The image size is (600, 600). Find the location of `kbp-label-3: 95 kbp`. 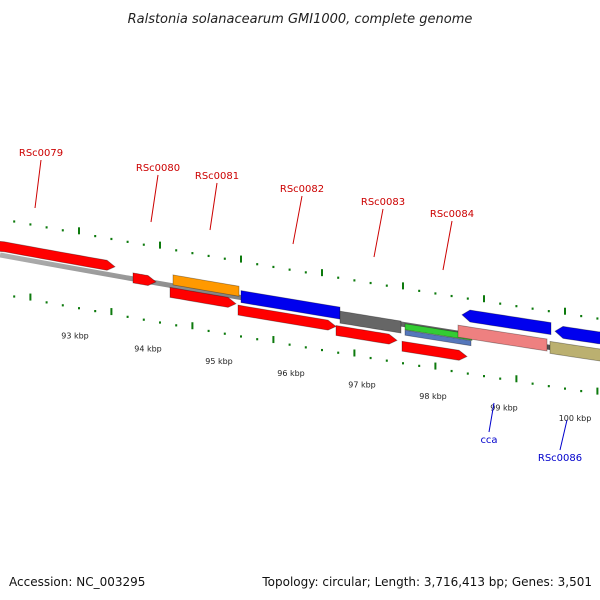

kbp-label-3: 95 kbp is located at coordinates (219, 361).